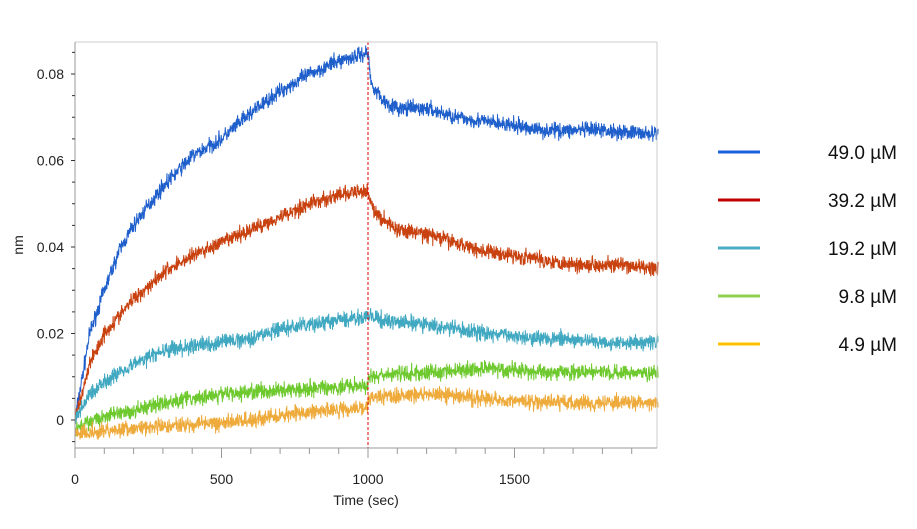 The height and width of the screenshot is (529, 917). Describe the element at coordinates (50, 74) in the screenshot. I see `y-tick-label: 0.08` at that location.